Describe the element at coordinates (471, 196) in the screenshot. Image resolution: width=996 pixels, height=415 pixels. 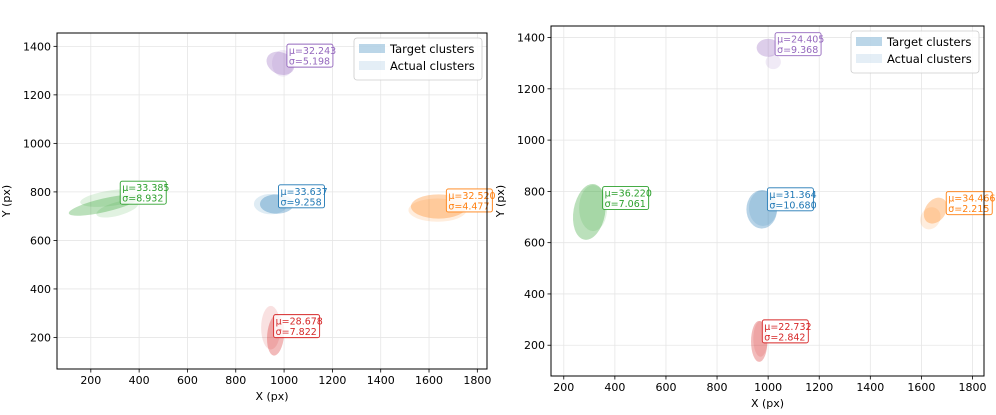
I see `cluster-mu-label: μ=32.520` at that location.